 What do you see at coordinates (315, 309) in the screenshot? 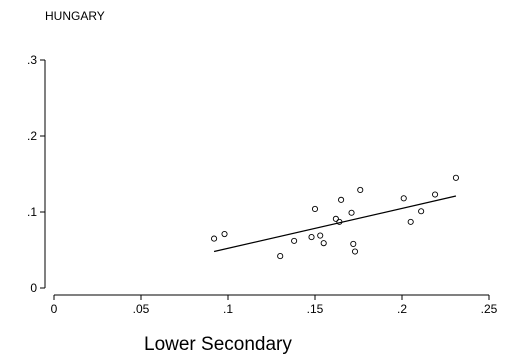
I see `x-tick-label: .15` at bounding box center [315, 309].